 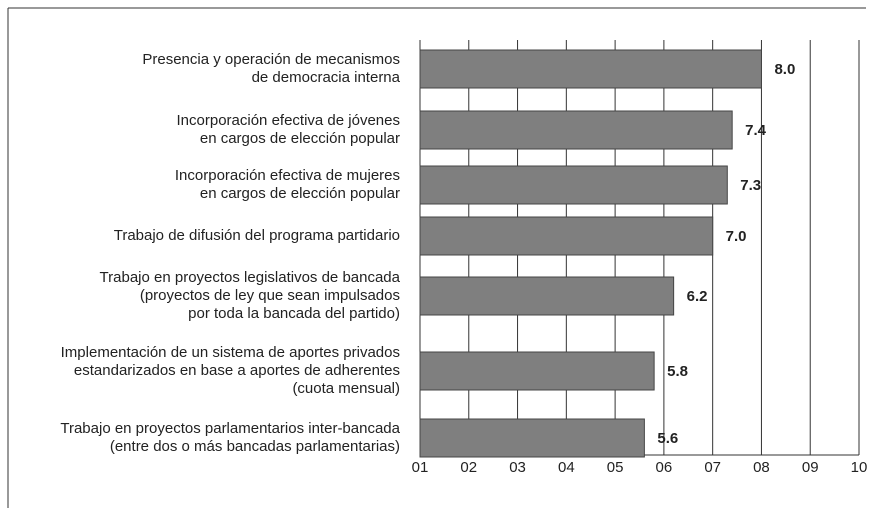 What do you see at coordinates (750, 185) in the screenshot?
I see `value-label: 7.3` at bounding box center [750, 185].